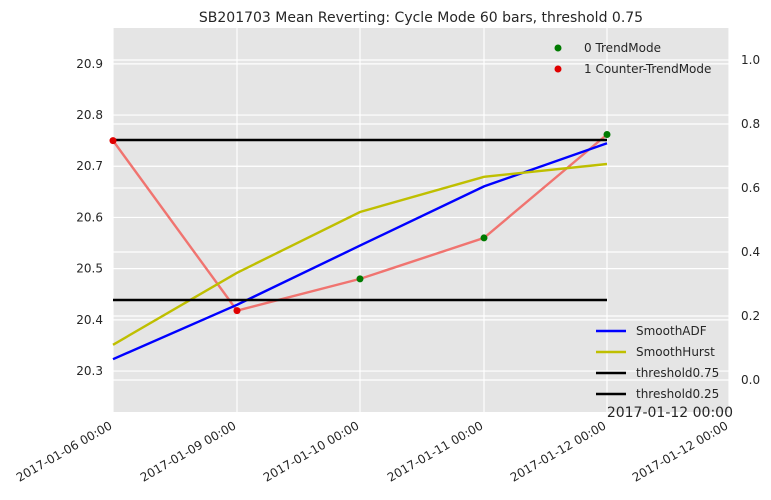 The width and height of the screenshot is (771, 500). I want to click on right-axis: 0.0 0.2 0.4 0.6 0.8 1.0, so click(750, 220).